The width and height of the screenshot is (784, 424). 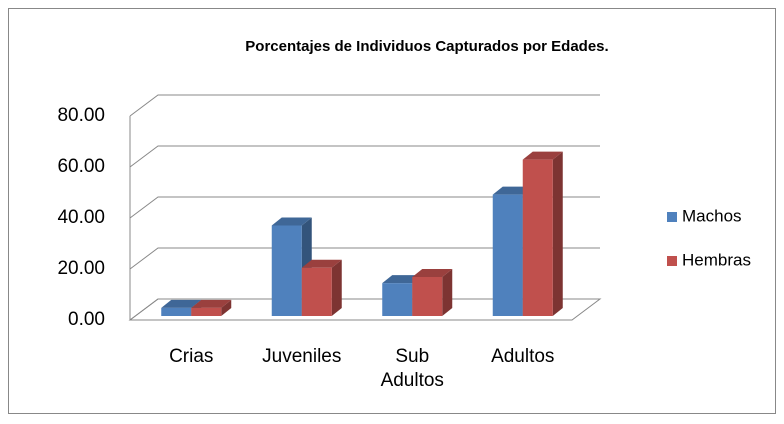 I want to click on x-tick-label: Juveniles, so click(x=302, y=356).